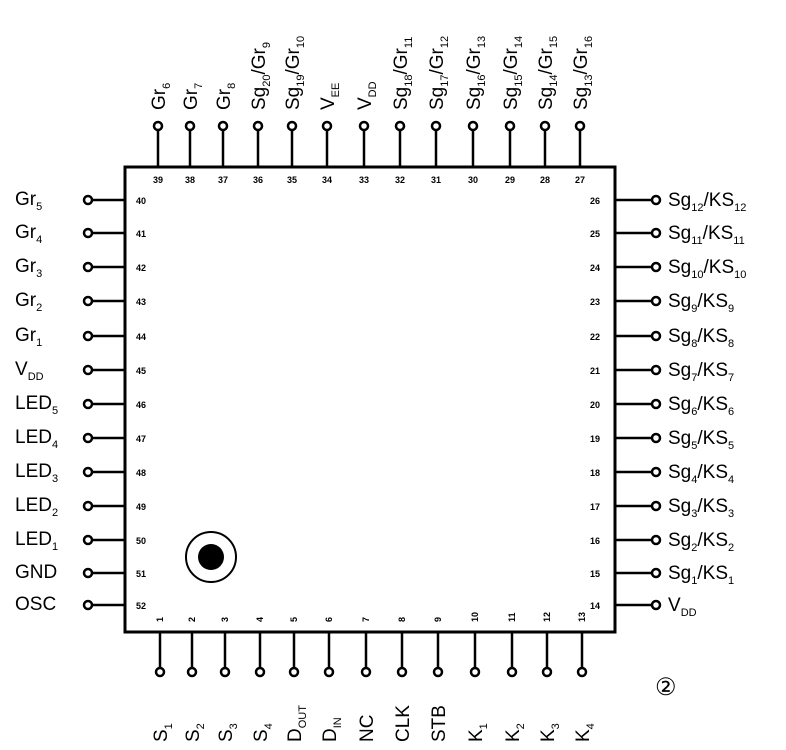 This screenshot has width=786, height=750. Describe the element at coordinates (701, 508) in the screenshot. I see `pin-label: Sg3/KS3` at that location.